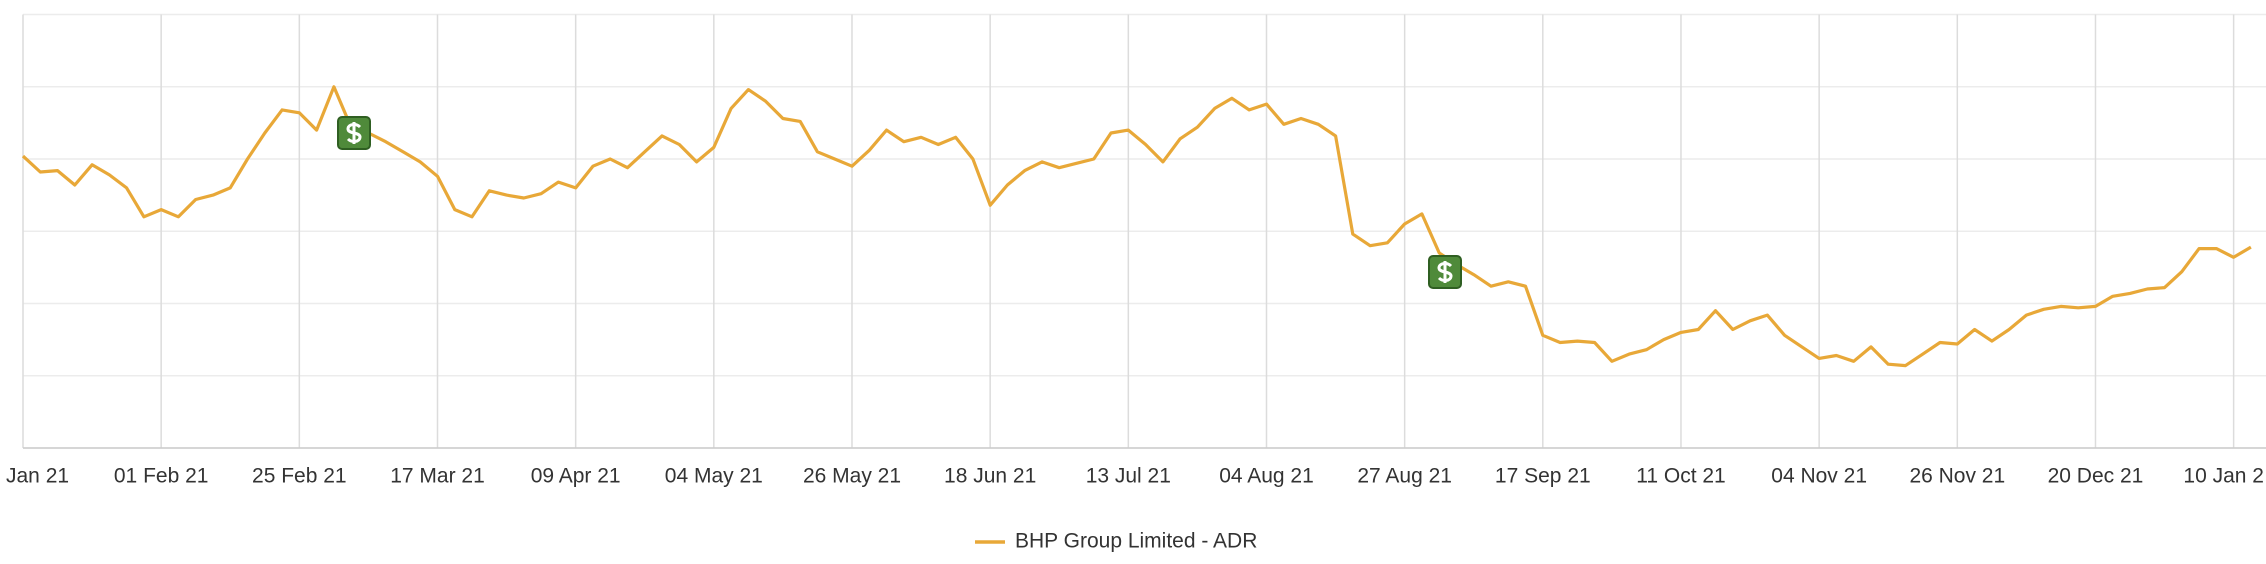 The height and width of the screenshot is (564, 2266). What do you see at coordinates (852, 476) in the screenshot?
I see `x-tick-label: 26 May 21` at bounding box center [852, 476].